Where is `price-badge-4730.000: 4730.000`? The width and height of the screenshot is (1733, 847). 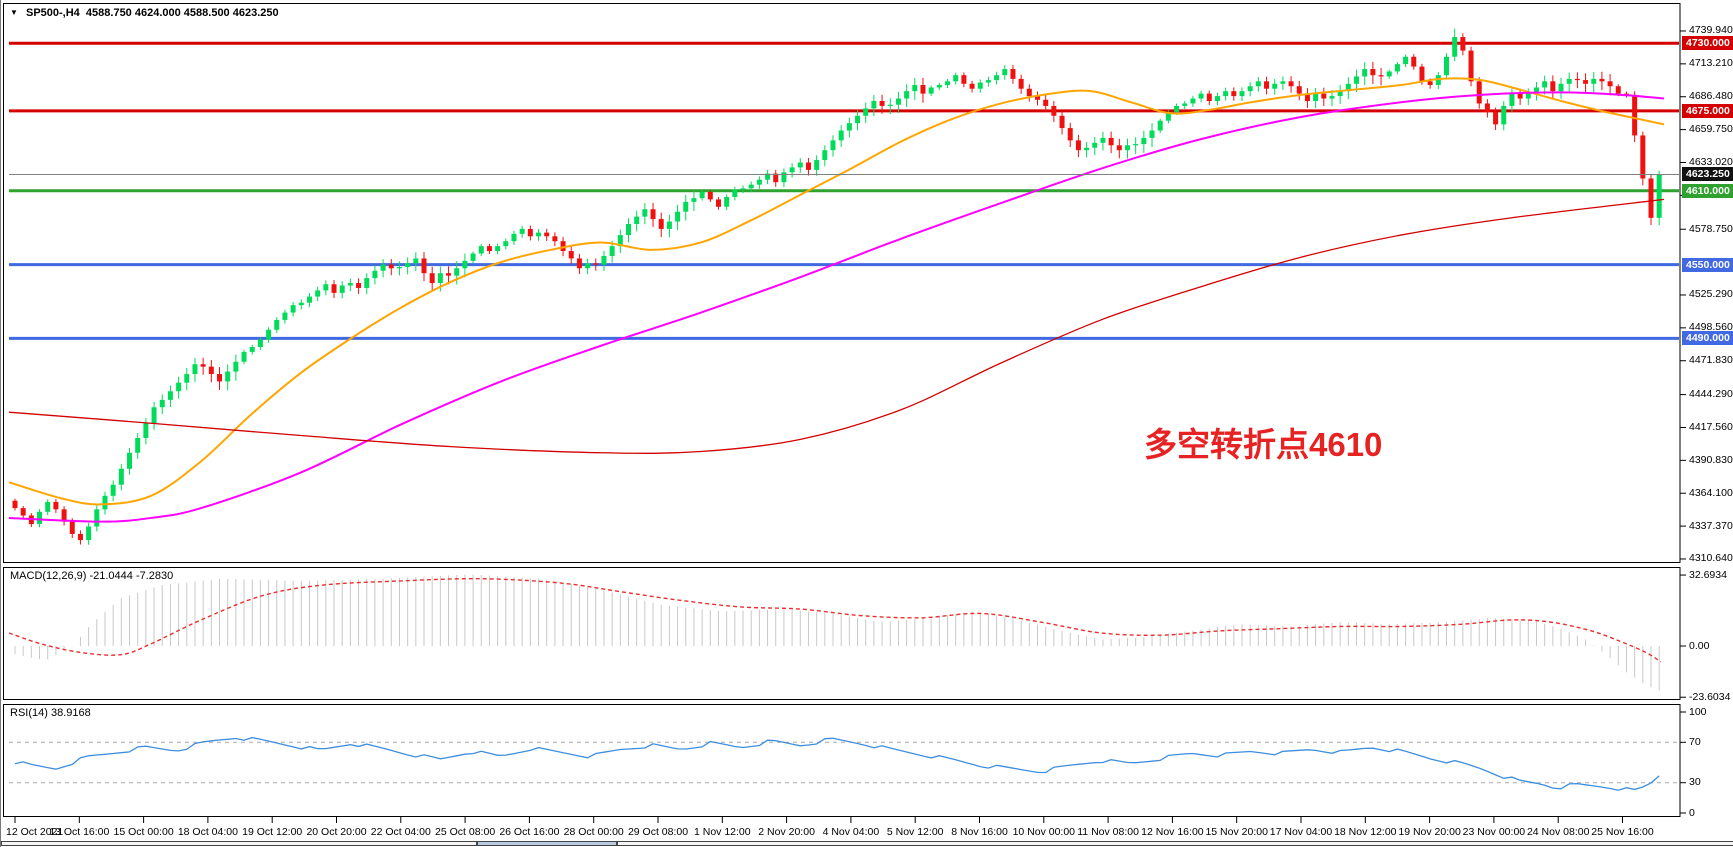
price-badge-4730.000: 4730.000 is located at coordinates (1707, 43).